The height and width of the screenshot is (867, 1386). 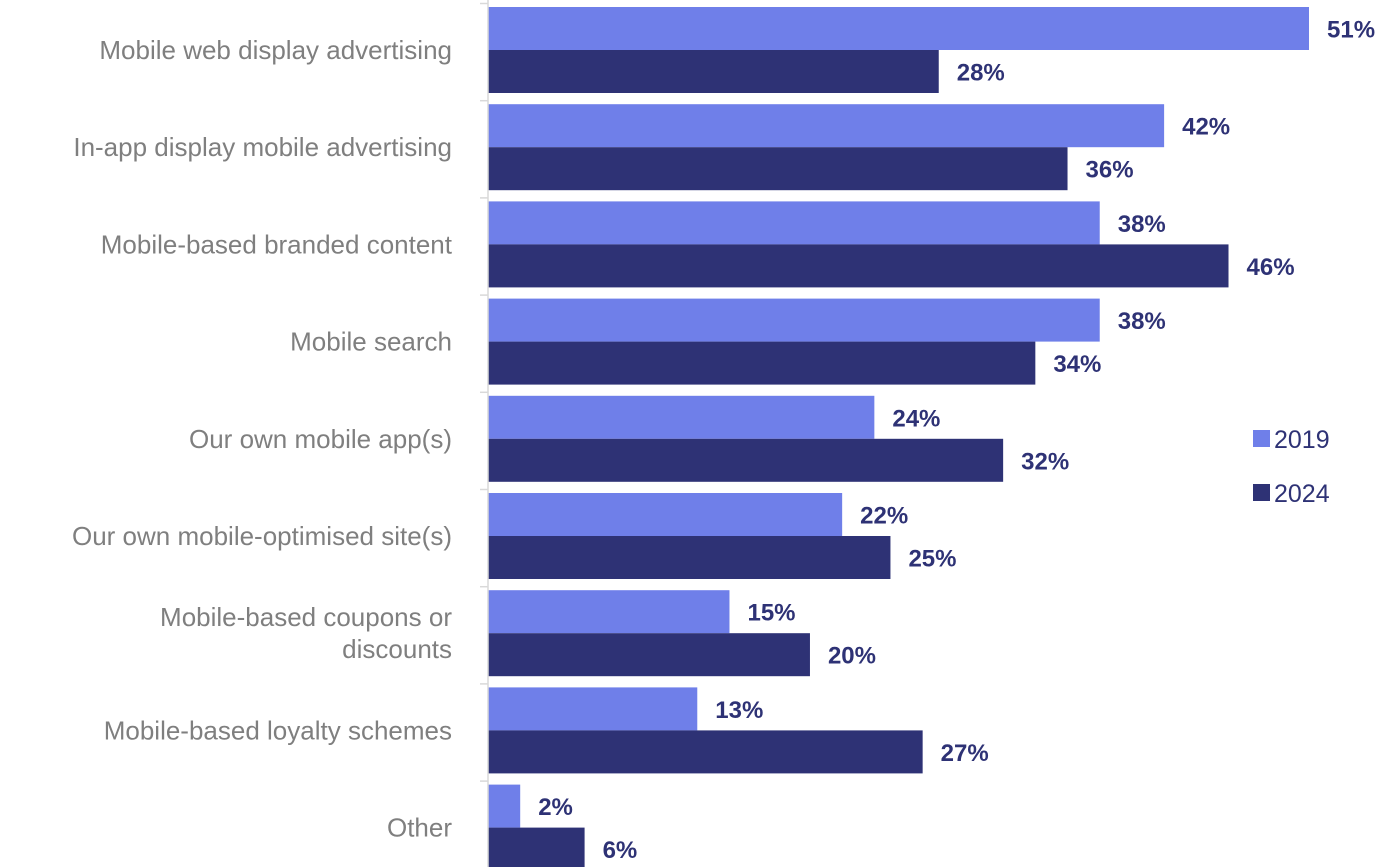 I want to click on data-label: 32%, so click(x=1045, y=461).